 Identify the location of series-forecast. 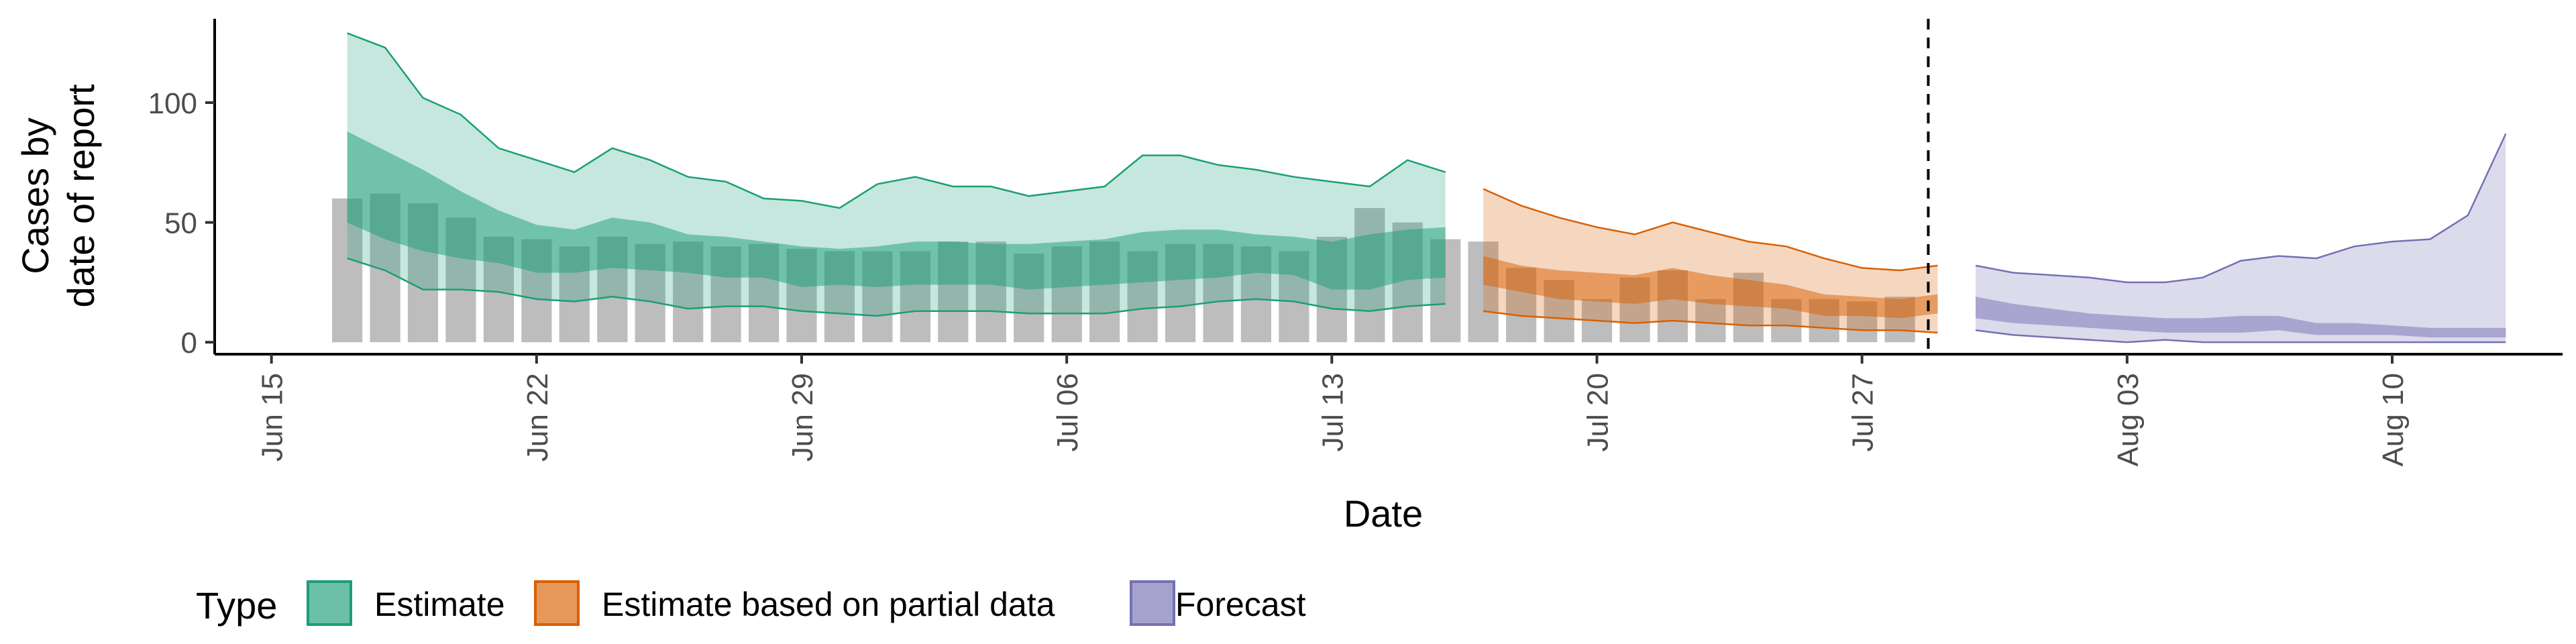
(2241, 238).